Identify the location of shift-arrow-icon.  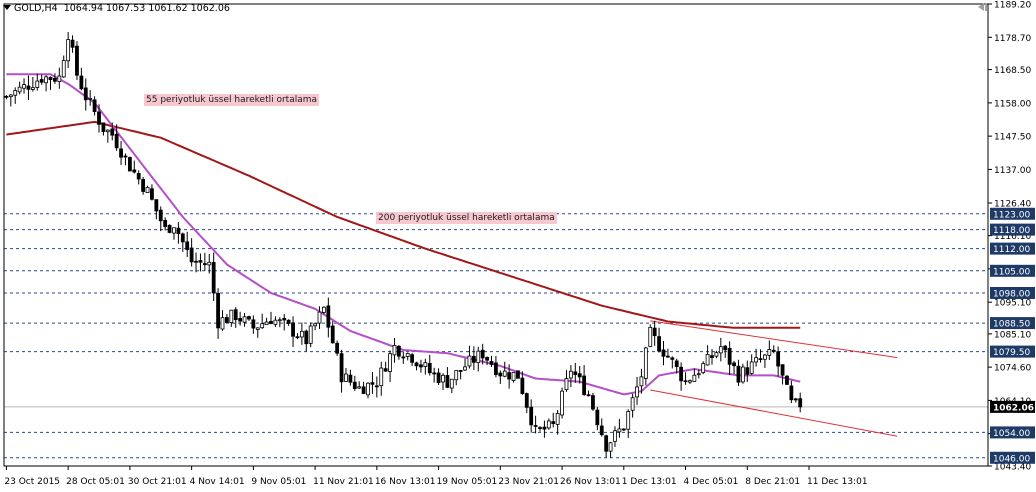
(983, 7).